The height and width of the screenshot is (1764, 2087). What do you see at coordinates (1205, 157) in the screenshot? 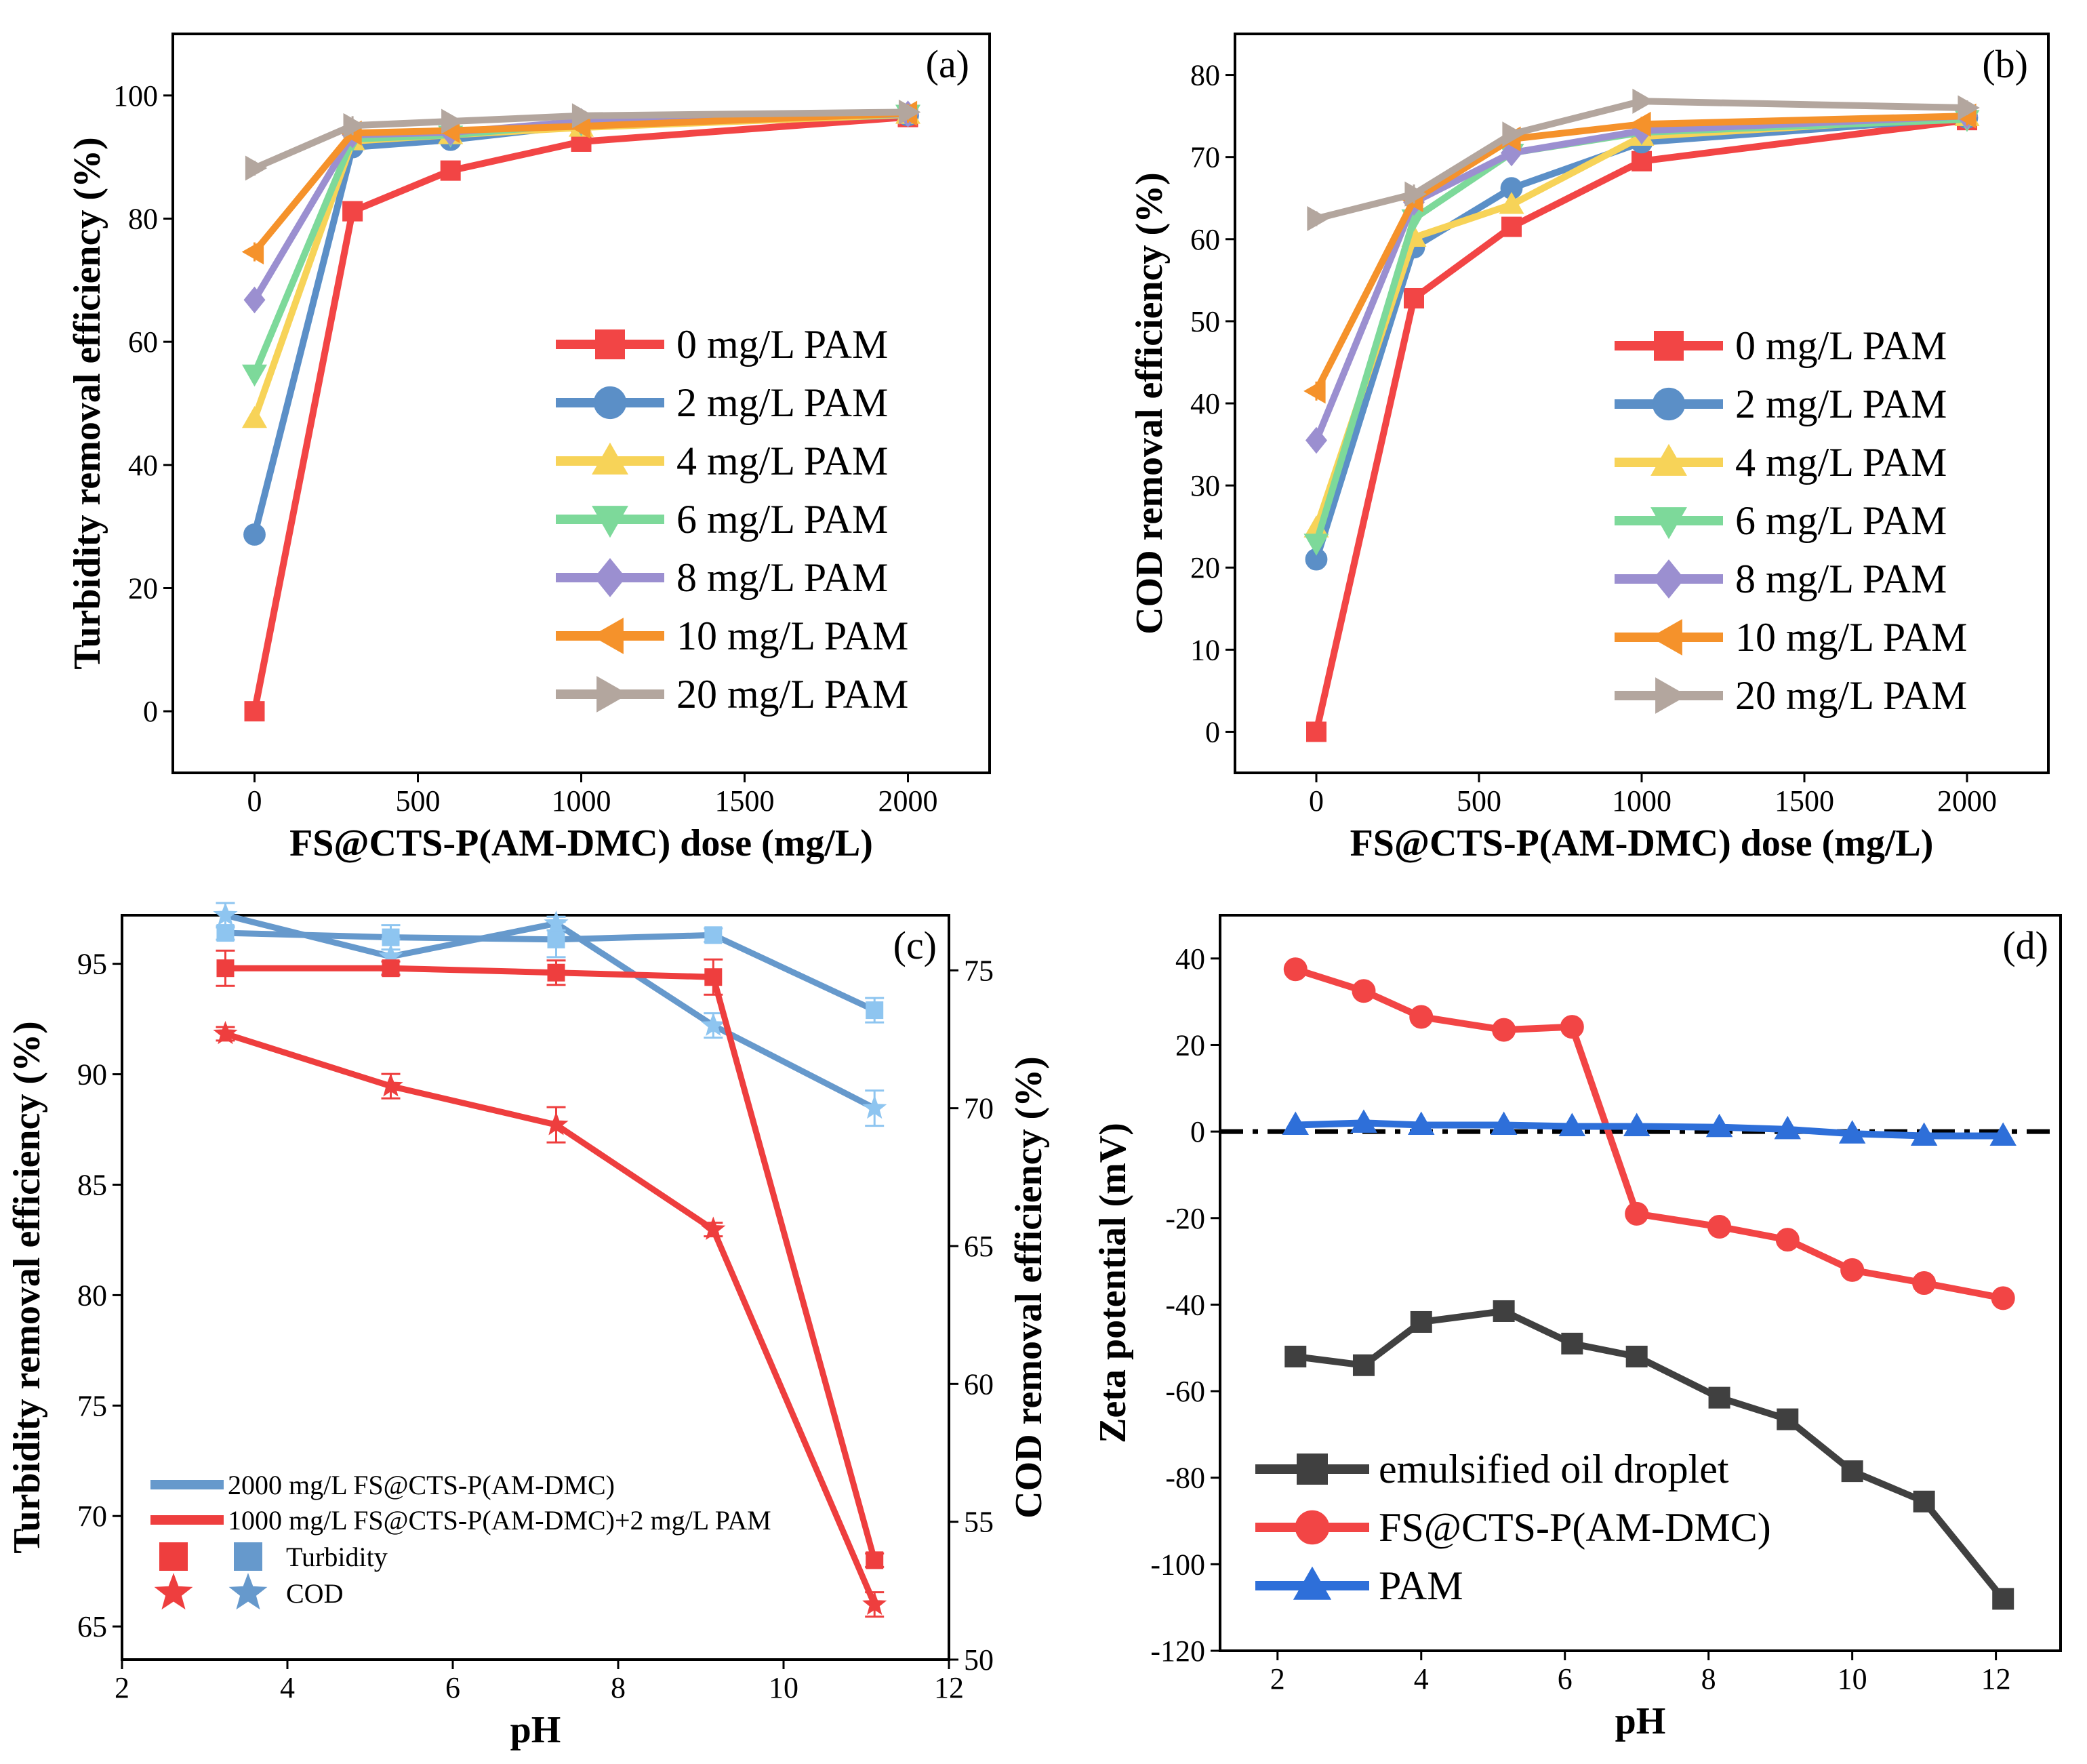
I see `b-ytick-label-70: 70` at bounding box center [1205, 157].